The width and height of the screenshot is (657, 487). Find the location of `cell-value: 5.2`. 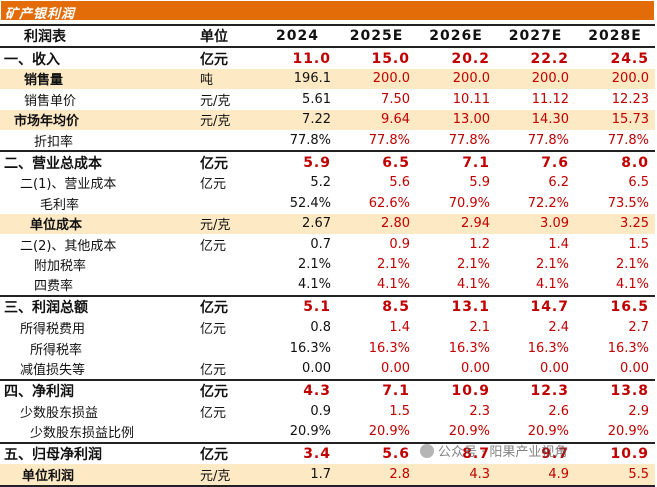

cell-value: 5.2 is located at coordinates (320, 183).